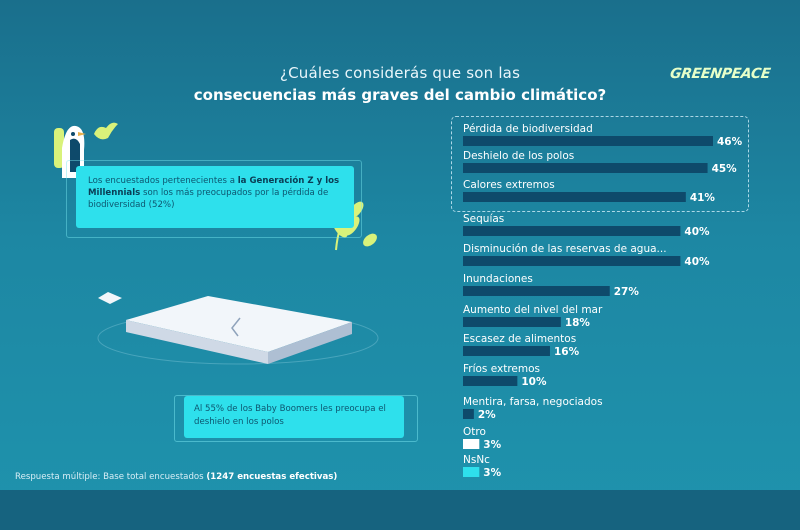  I want to click on footnote-bold: (1247 encuestas efectivas), so click(272, 477).